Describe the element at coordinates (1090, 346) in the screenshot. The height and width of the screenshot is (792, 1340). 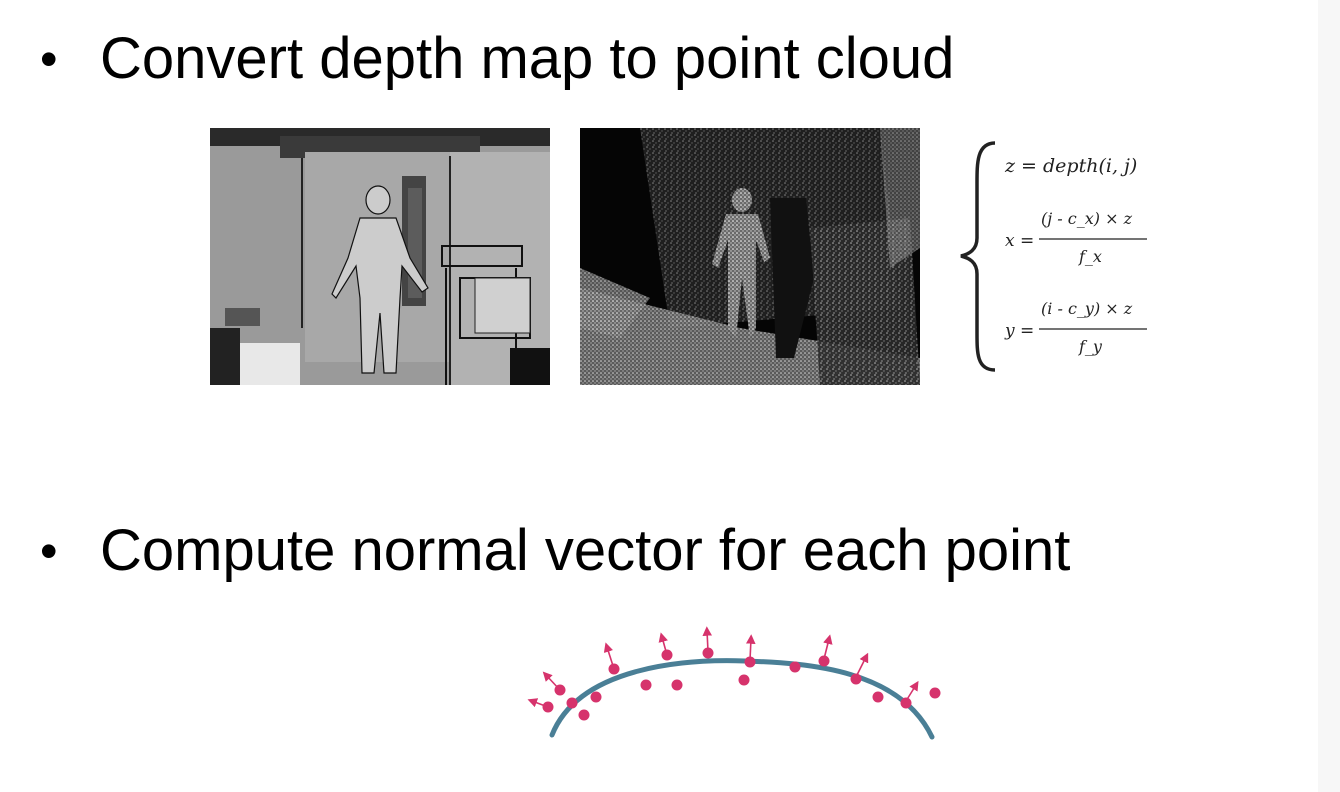
I see `formula-y-denominator: f_y` at that location.